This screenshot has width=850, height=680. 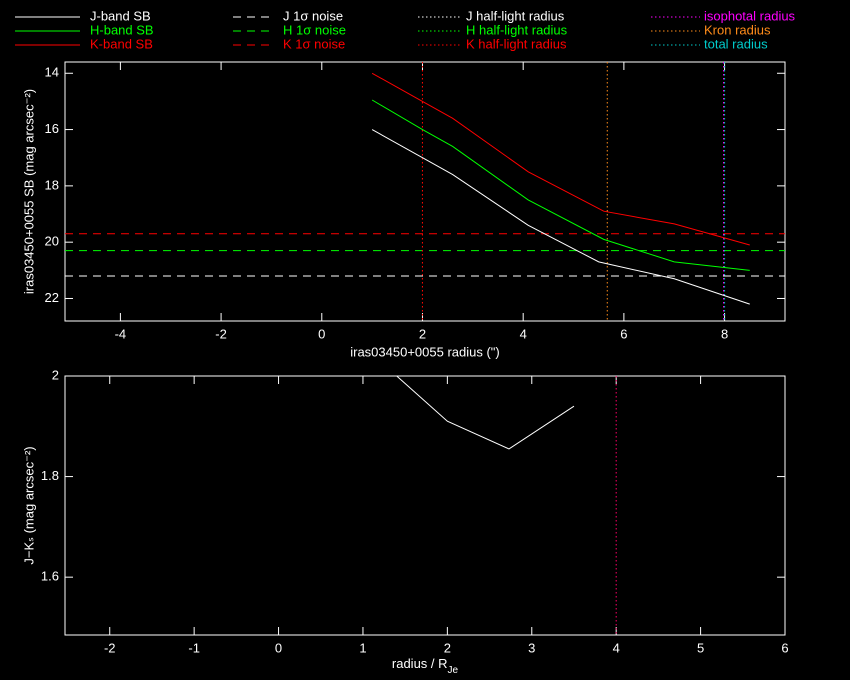 What do you see at coordinates (737, 29) in the screenshot?
I see `legend-label: Kron radius` at bounding box center [737, 29].